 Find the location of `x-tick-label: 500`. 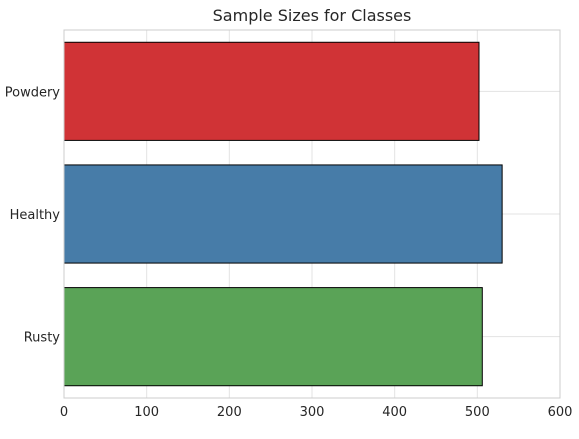

x-tick-label: 500 is located at coordinates (477, 412).